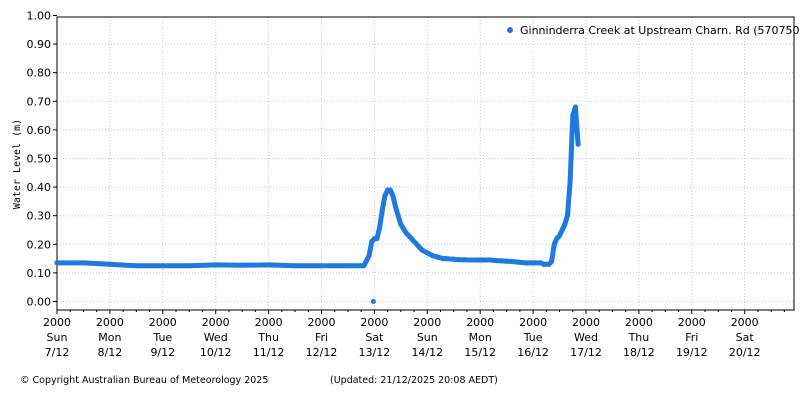 Image resolution: width=800 pixels, height=400 pixels. What do you see at coordinates (322, 352) in the screenshot?
I see `x-tick-label: 12/12` at bounding box center [322, 352].